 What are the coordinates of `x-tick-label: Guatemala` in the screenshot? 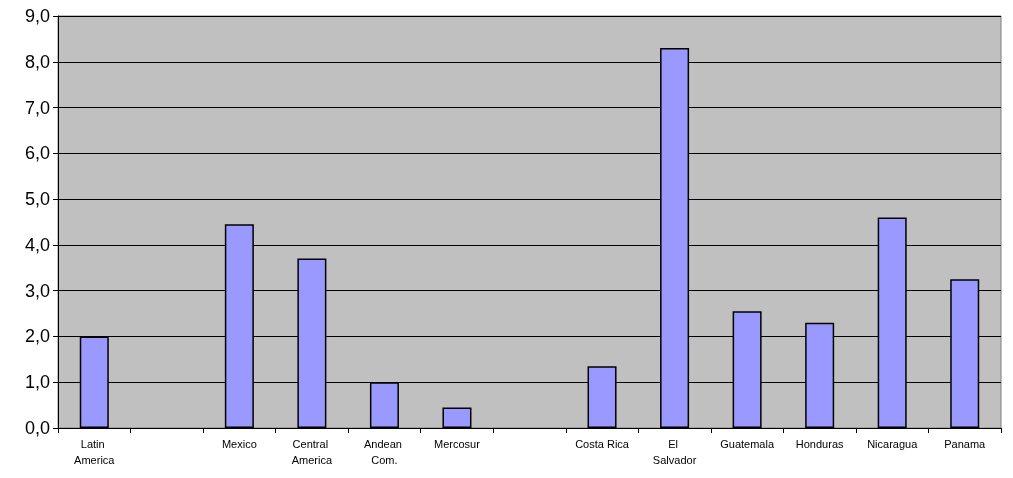 It's located at (747, 444).